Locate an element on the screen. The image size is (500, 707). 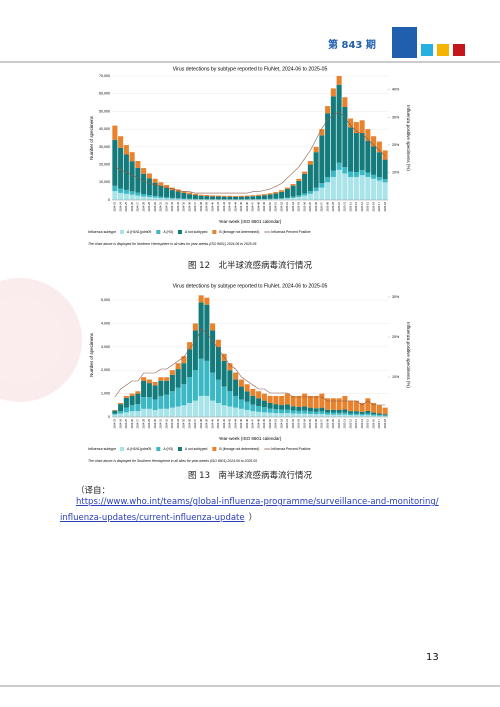
source-suffix: ） is located at coordinates (253, 518).